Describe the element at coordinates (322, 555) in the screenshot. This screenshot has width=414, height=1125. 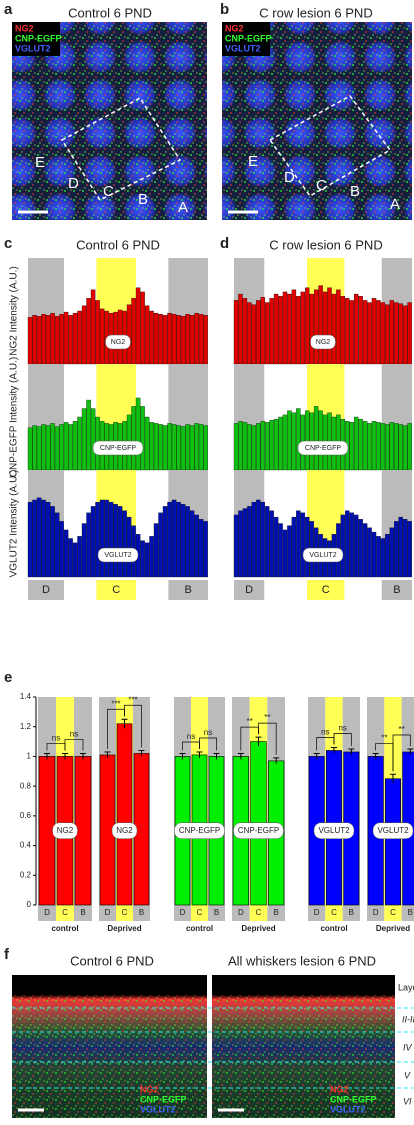
I see `series-label: VGLUT2` at that location.